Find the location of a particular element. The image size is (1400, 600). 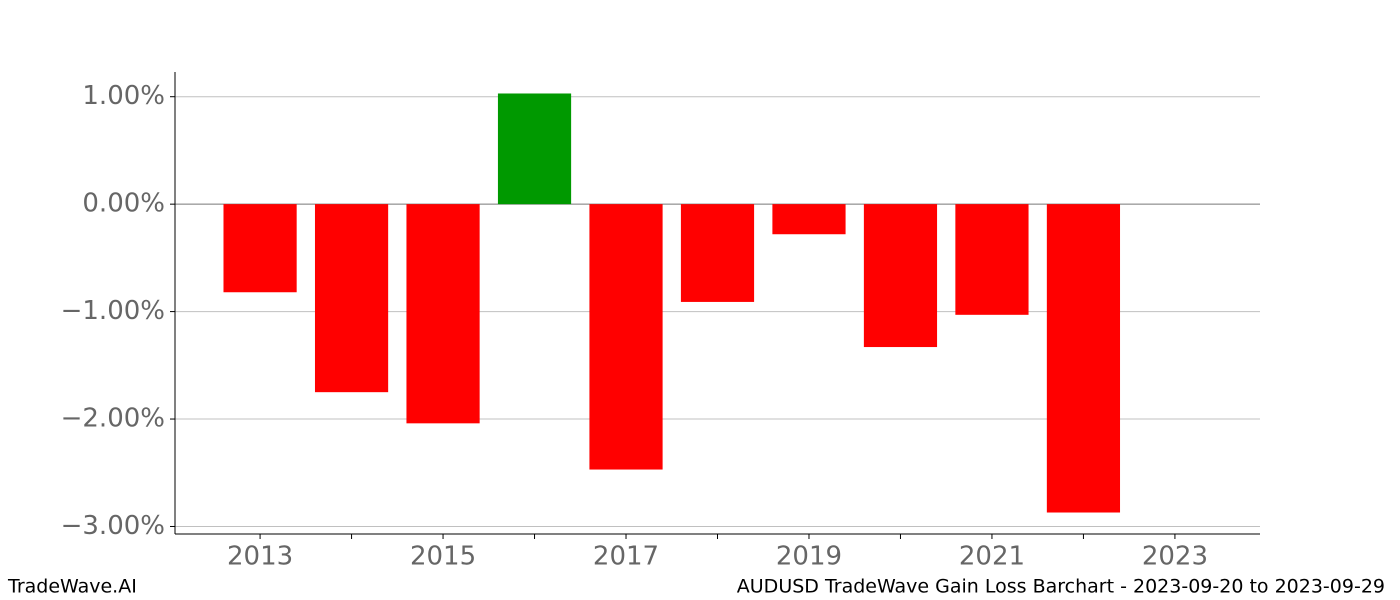

source: TradeWave.AI is located at coordinates (72, 587).